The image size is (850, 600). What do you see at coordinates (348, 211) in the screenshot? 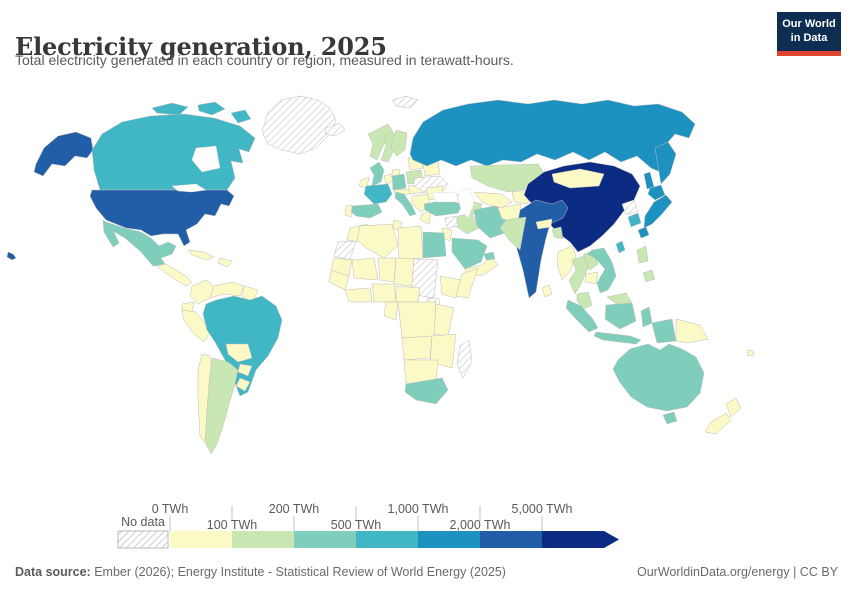
I see `country-portugal` at bounding box center [348, 211].